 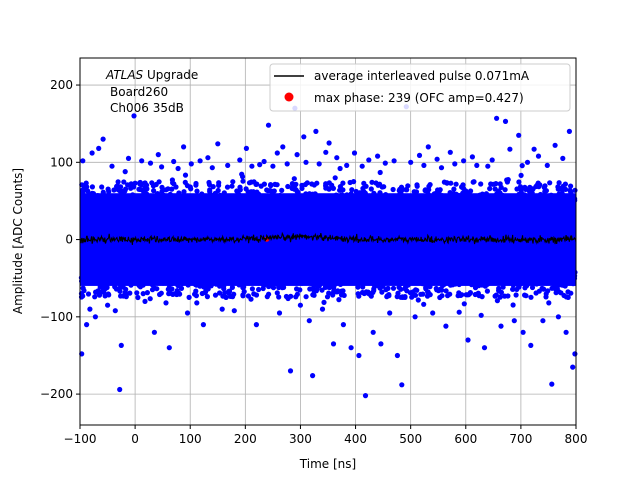 What do you see at coordinates (576, 439) in the screenshot?
I see `x-tick-label: 800` at bounding box center [576, 439].